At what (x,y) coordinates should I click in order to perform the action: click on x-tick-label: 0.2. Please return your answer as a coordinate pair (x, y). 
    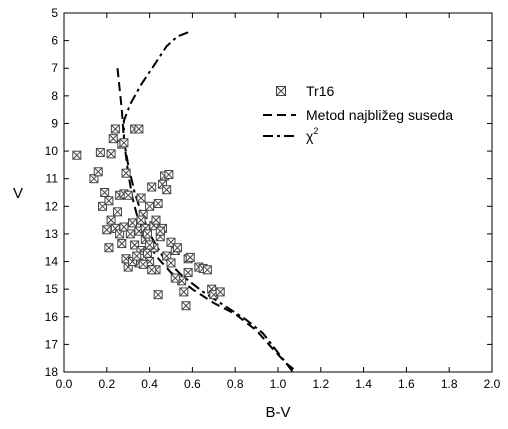
    Looking at the image, I should click on (106, 384).